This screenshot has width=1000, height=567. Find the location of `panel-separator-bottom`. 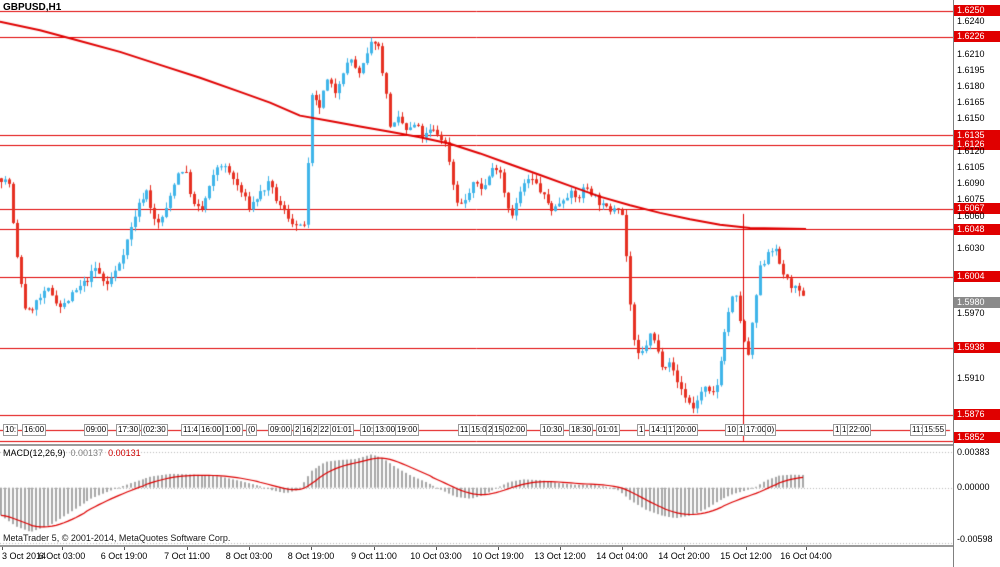

panel-separator-bottom is located at coordinates (476, 546).